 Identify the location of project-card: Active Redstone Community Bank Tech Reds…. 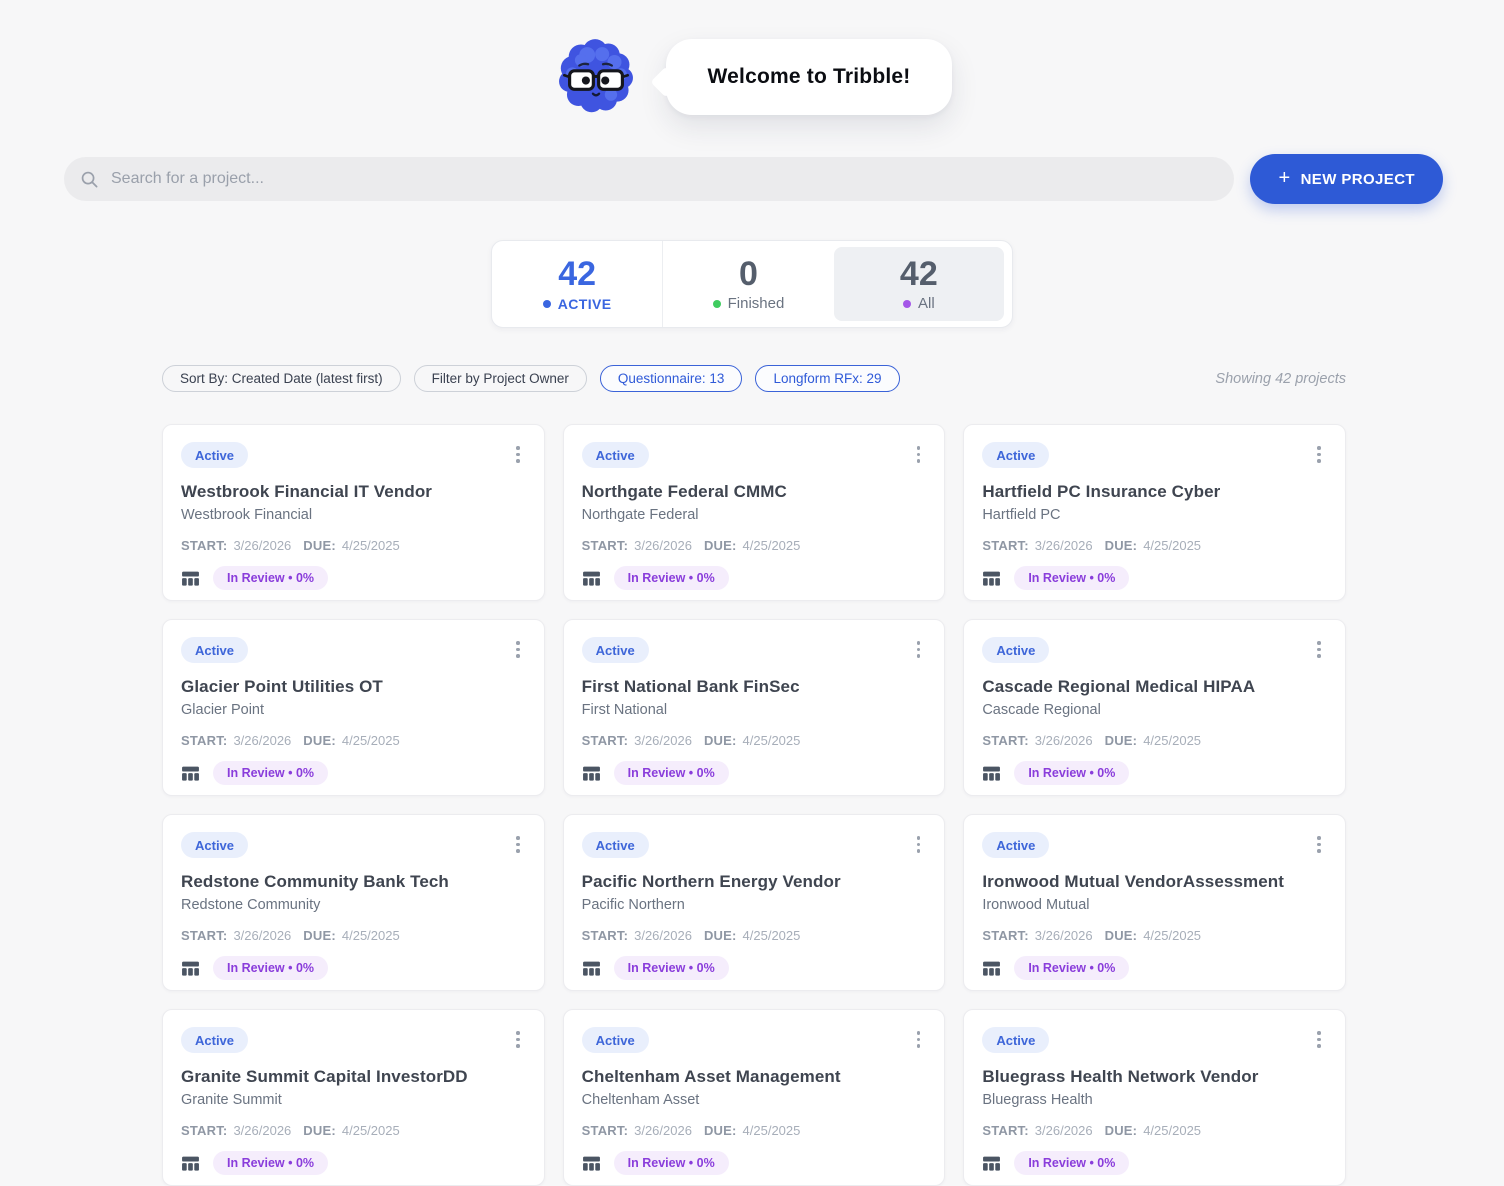
(353, 902).